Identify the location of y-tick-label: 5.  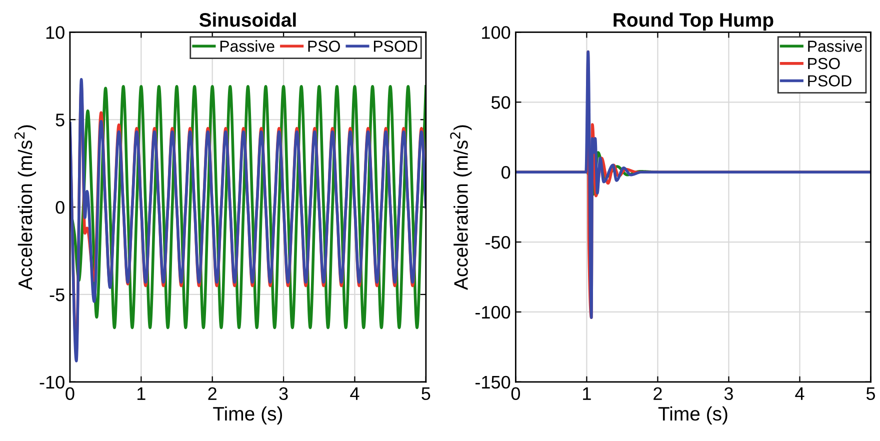
(60, 120).